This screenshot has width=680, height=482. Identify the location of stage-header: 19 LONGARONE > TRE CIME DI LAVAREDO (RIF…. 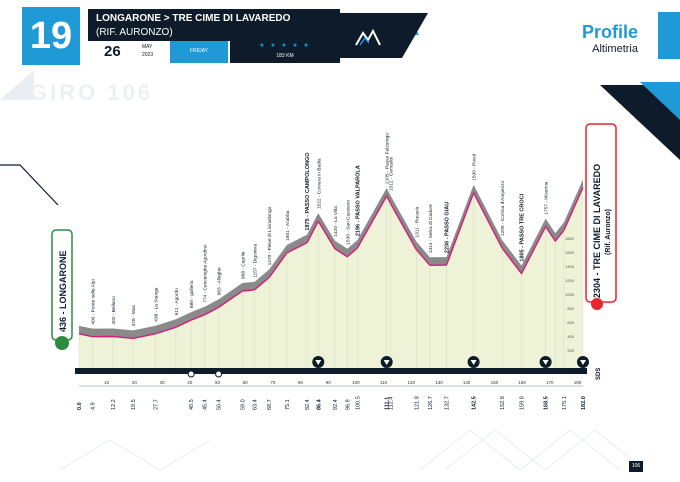
(209, 34).